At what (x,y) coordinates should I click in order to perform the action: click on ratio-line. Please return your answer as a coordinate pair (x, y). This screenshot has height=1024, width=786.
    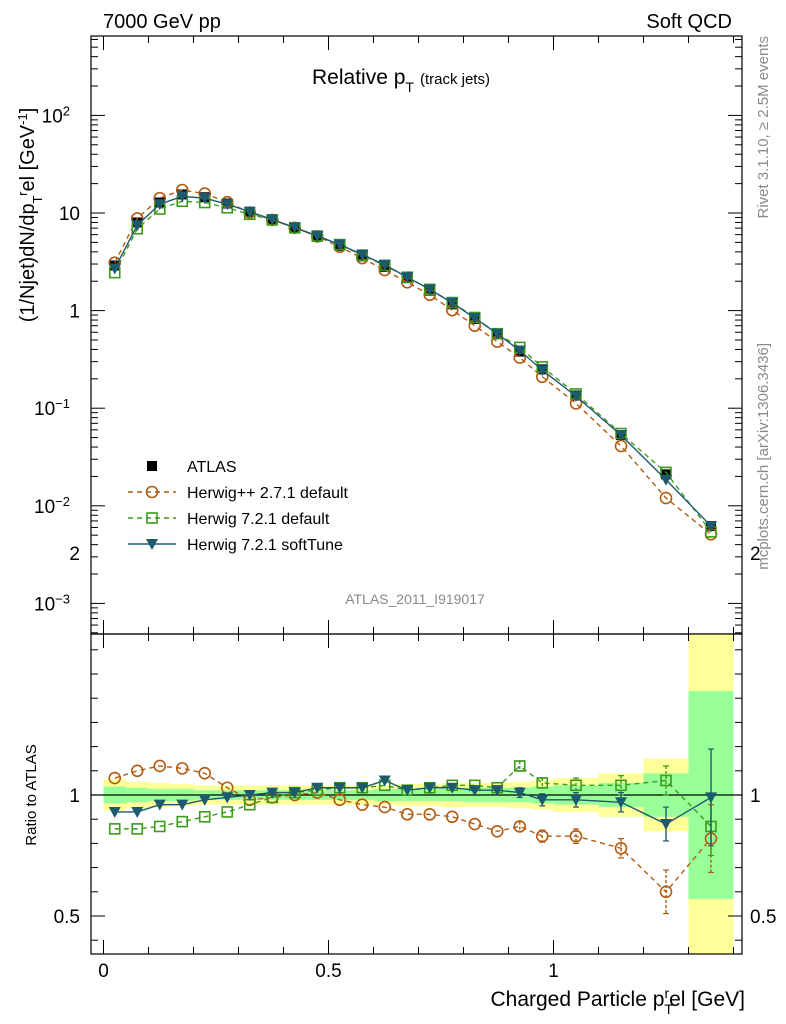
    Looking at the image, I should click on (413, 802).